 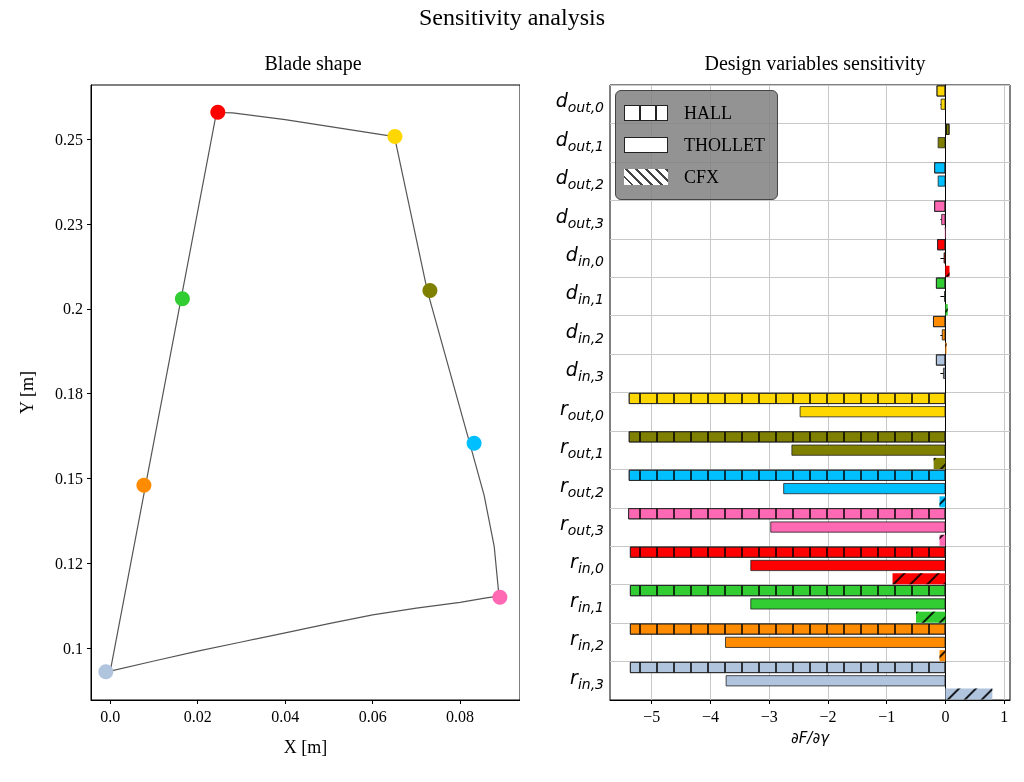 What do you see at coordinates (581, 487) in the screenshot?
I see `y-tick-label: r$_{out,2}$` at bounding box center [581, 487].